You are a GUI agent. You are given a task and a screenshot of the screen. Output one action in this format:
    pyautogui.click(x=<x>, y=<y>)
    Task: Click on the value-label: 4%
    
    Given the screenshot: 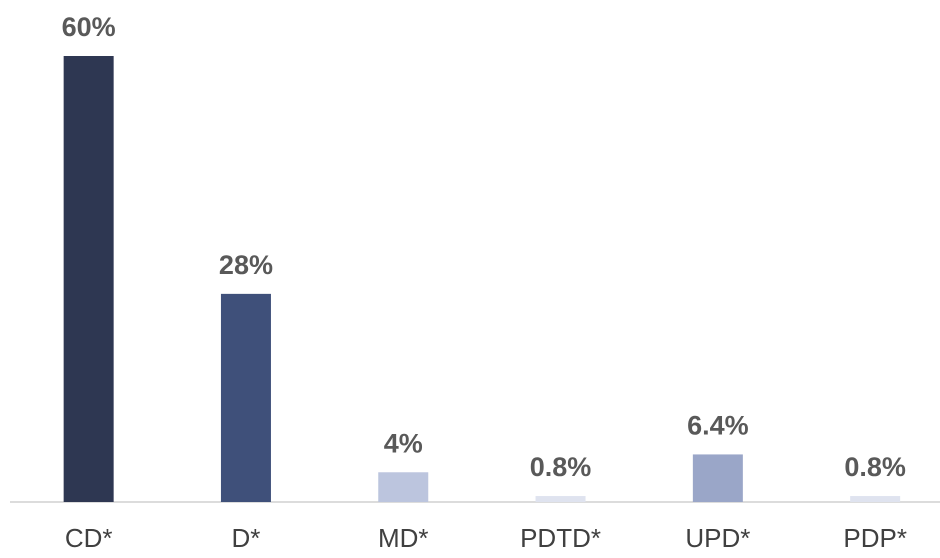 What is the action you would take?
    pyautogui.click(x=403, y=443)
    